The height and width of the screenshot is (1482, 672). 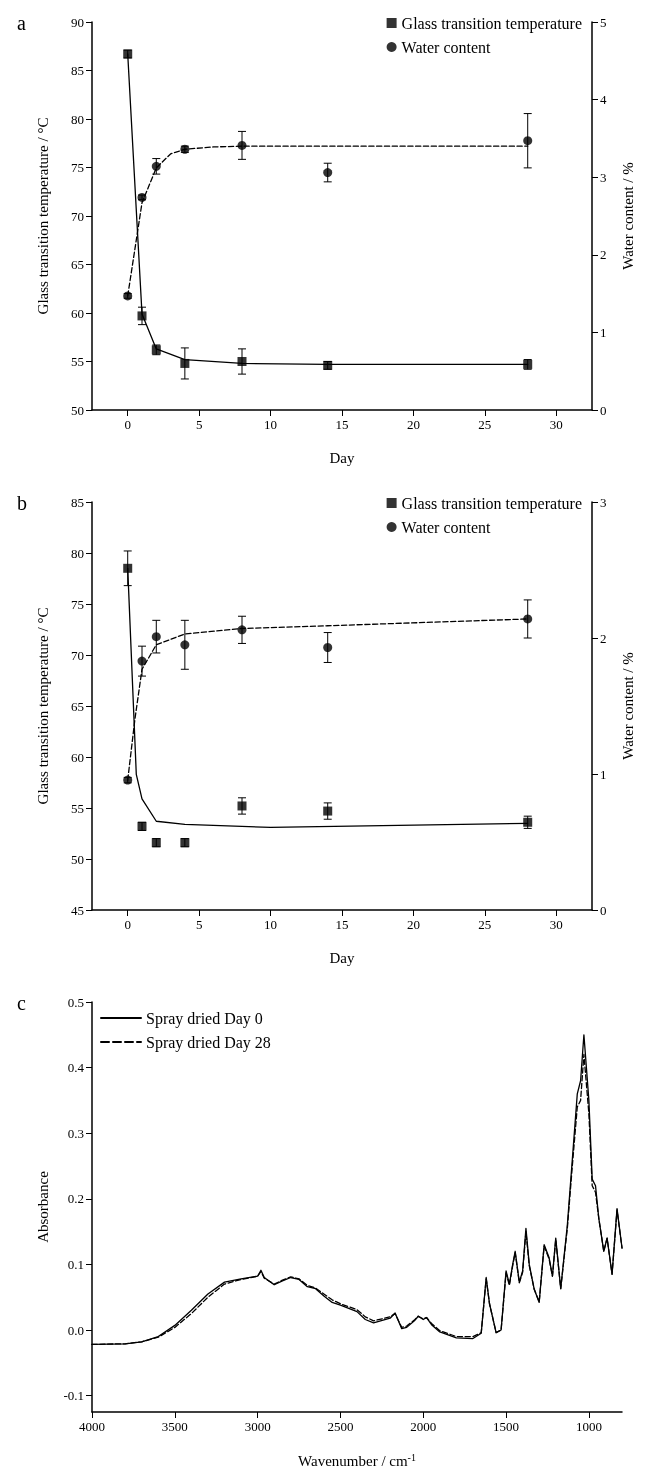 What do you see at coordinates (506, 1426) in the screenshot?
I see `x-tick-label: 1500` at bounding box center [506, 1426].